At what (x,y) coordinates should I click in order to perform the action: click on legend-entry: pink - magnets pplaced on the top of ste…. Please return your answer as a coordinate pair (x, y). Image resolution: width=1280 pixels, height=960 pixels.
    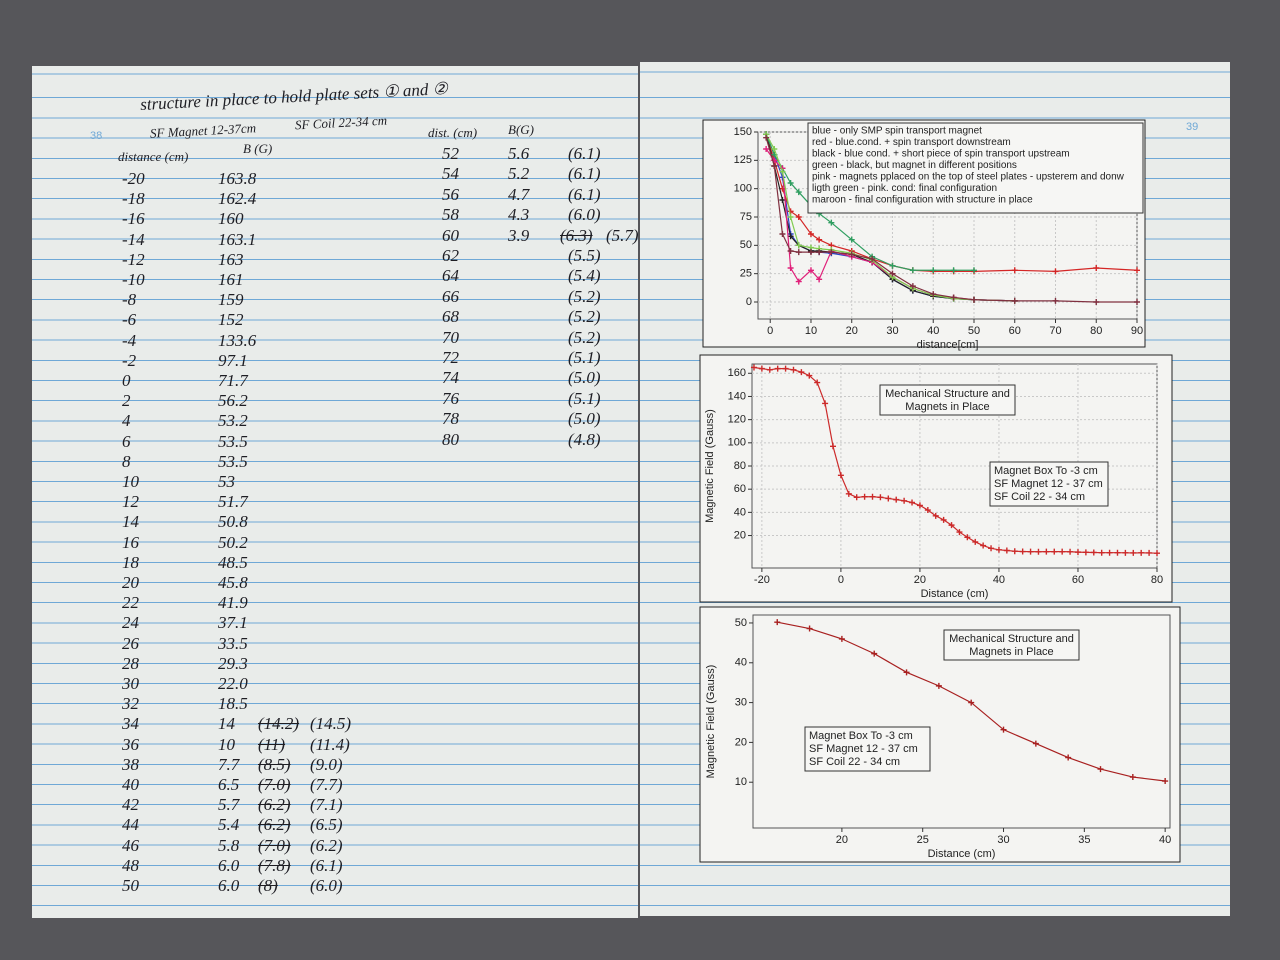
    Looking at the image, I should click on (968, 177).